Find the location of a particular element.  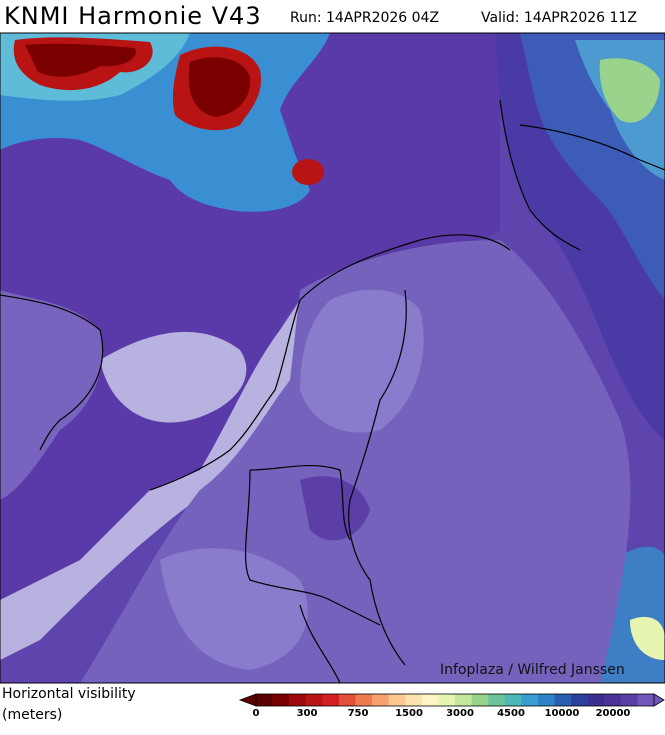

border-lux is located at coordinates (320, 643).